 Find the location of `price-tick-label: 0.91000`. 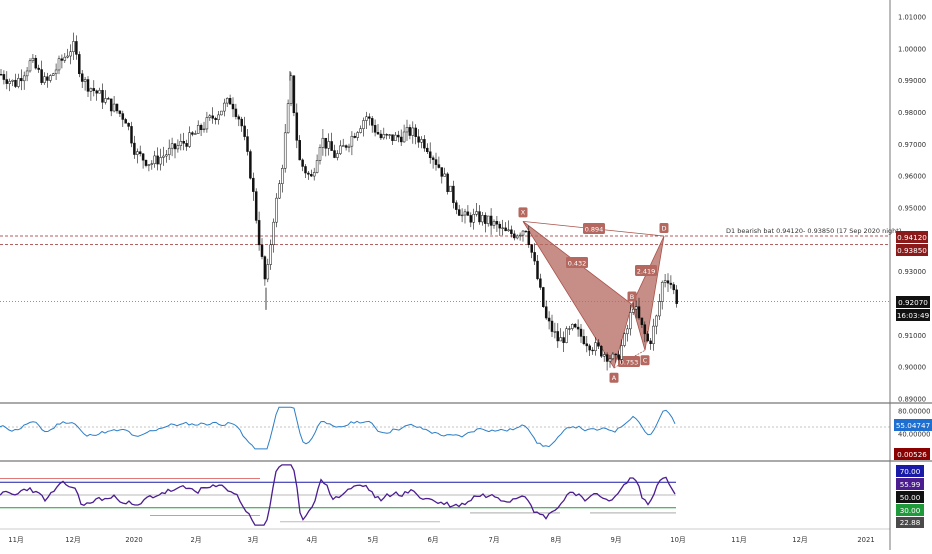

price-tick-label: 0.91000 is located at coordinates (912, 336).